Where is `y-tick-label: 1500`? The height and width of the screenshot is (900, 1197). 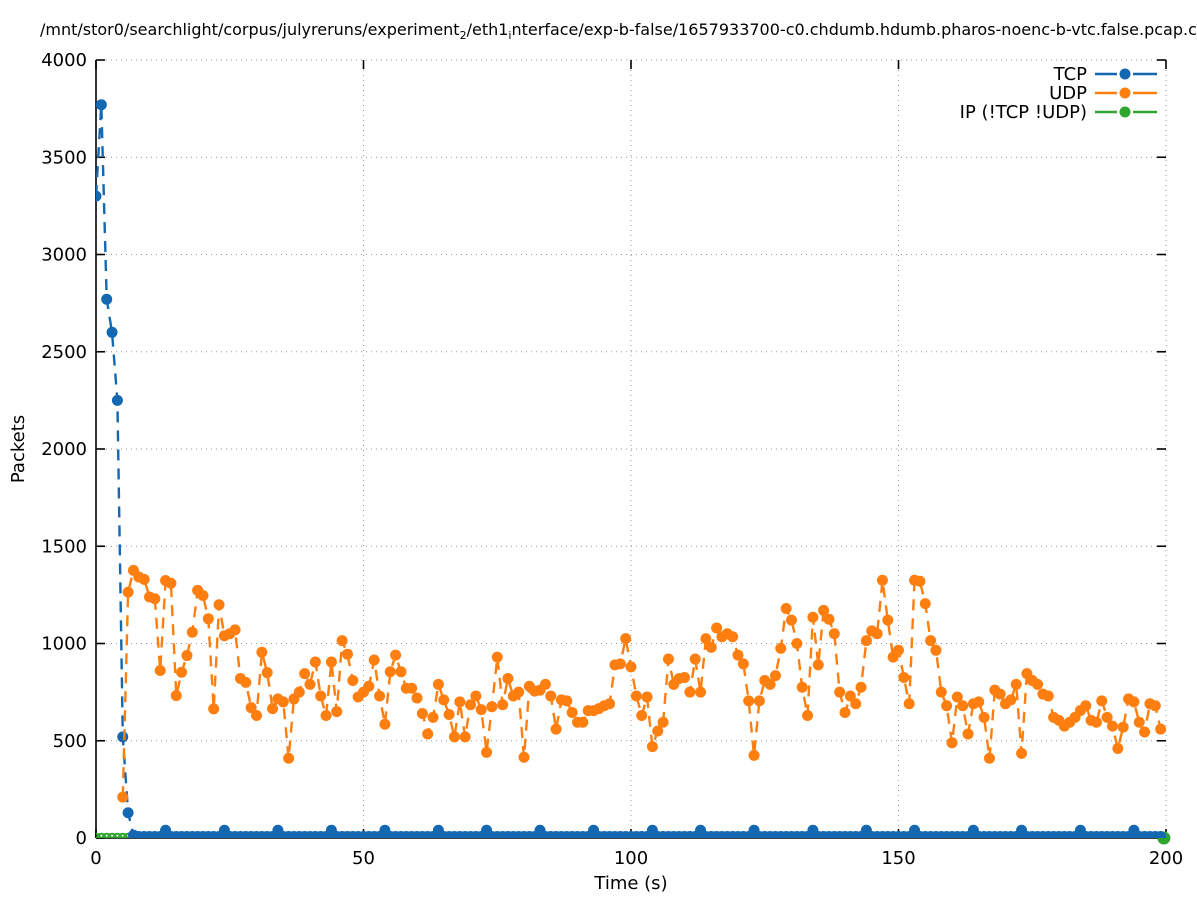 y-tick-label: 1500 is located at coordinates (64, 546).